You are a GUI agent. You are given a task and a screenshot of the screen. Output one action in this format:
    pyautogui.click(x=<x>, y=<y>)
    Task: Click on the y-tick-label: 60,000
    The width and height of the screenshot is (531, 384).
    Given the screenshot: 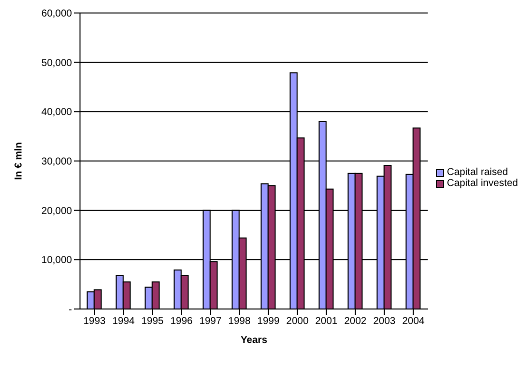 What is the action you would take?
    pyautogui.click(x=56, y=14)
    